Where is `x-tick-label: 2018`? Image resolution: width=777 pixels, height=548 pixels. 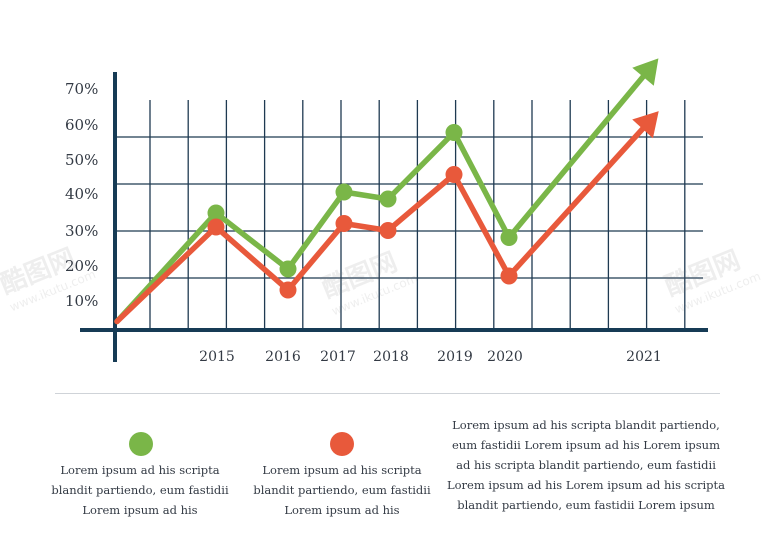
x-tick-label: 2018 is located at coordinates (391, 357).